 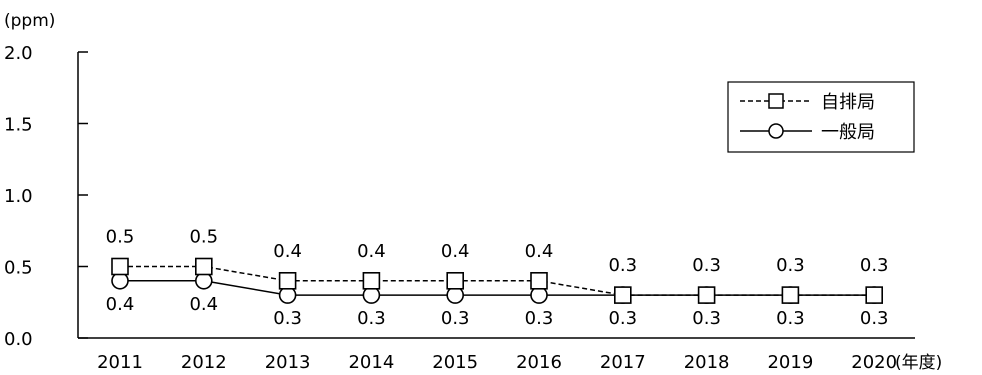 I want to click on y-tick-label: 0.5, so click(x=18, y=268).